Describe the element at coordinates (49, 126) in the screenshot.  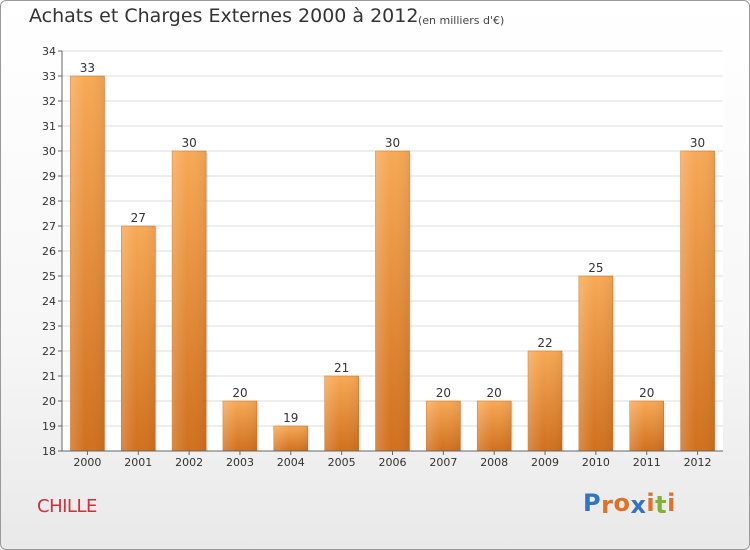
I see `y-tick-label: 31` at that location.